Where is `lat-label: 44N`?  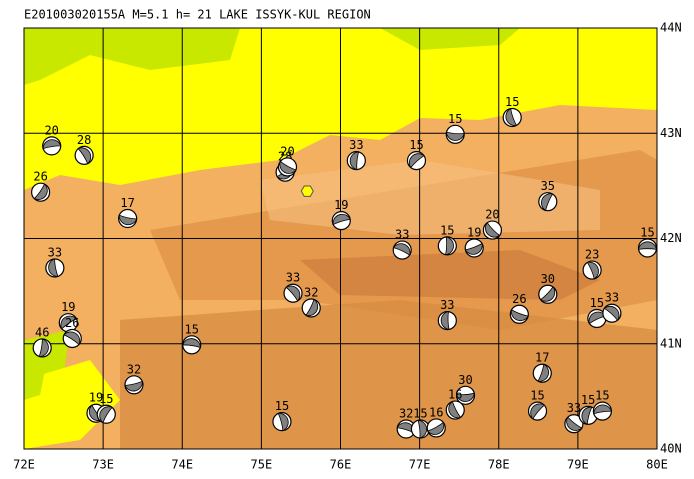
lat-label: 44N is located at coordinates (671, 28).